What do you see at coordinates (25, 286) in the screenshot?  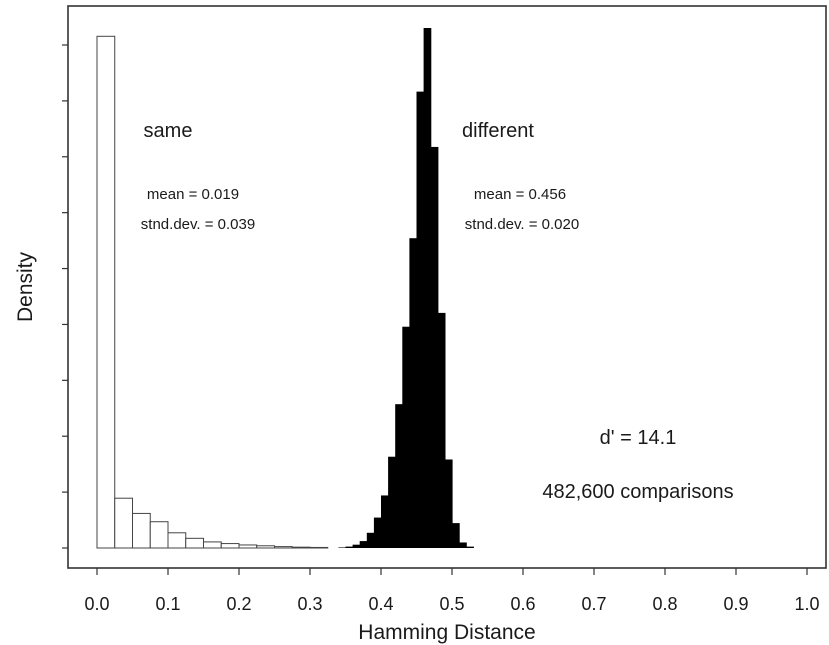 I see `y-axis-title: Density` at bounding box center [25, 286].